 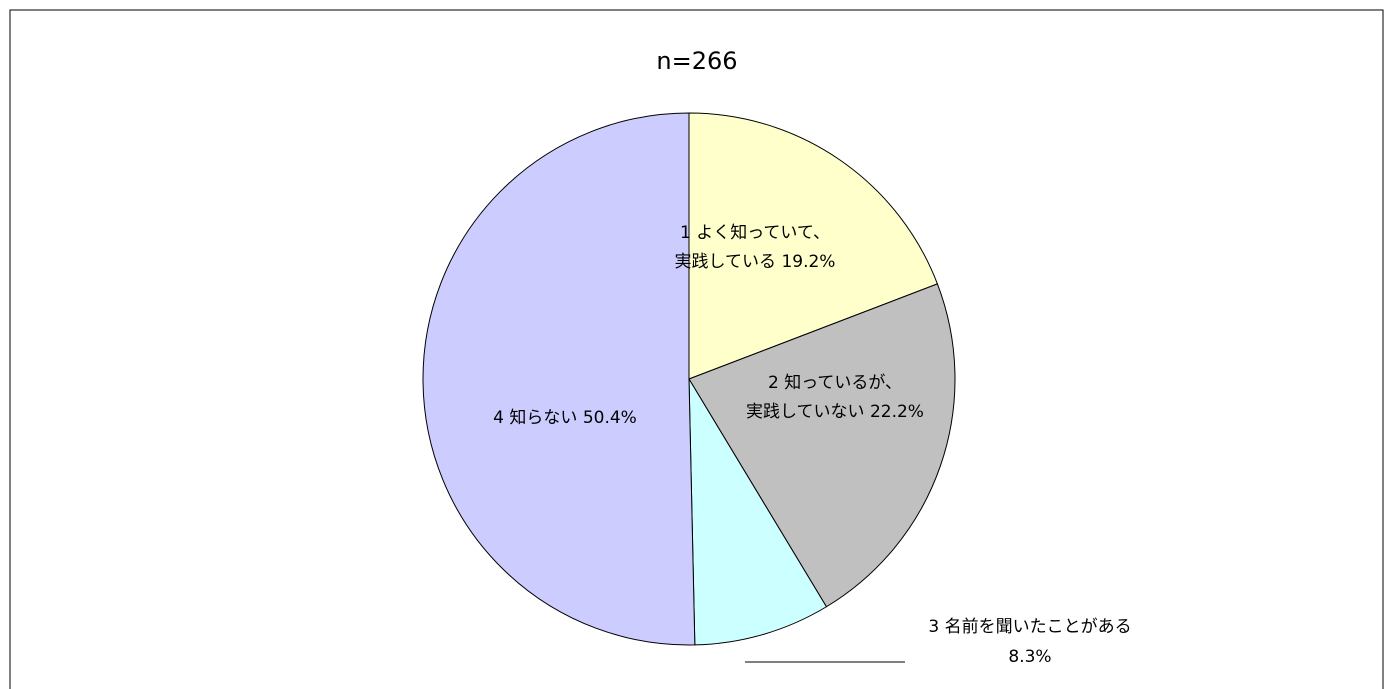 I want to click on value-label: 50.4%, so click(x=610, y=418).